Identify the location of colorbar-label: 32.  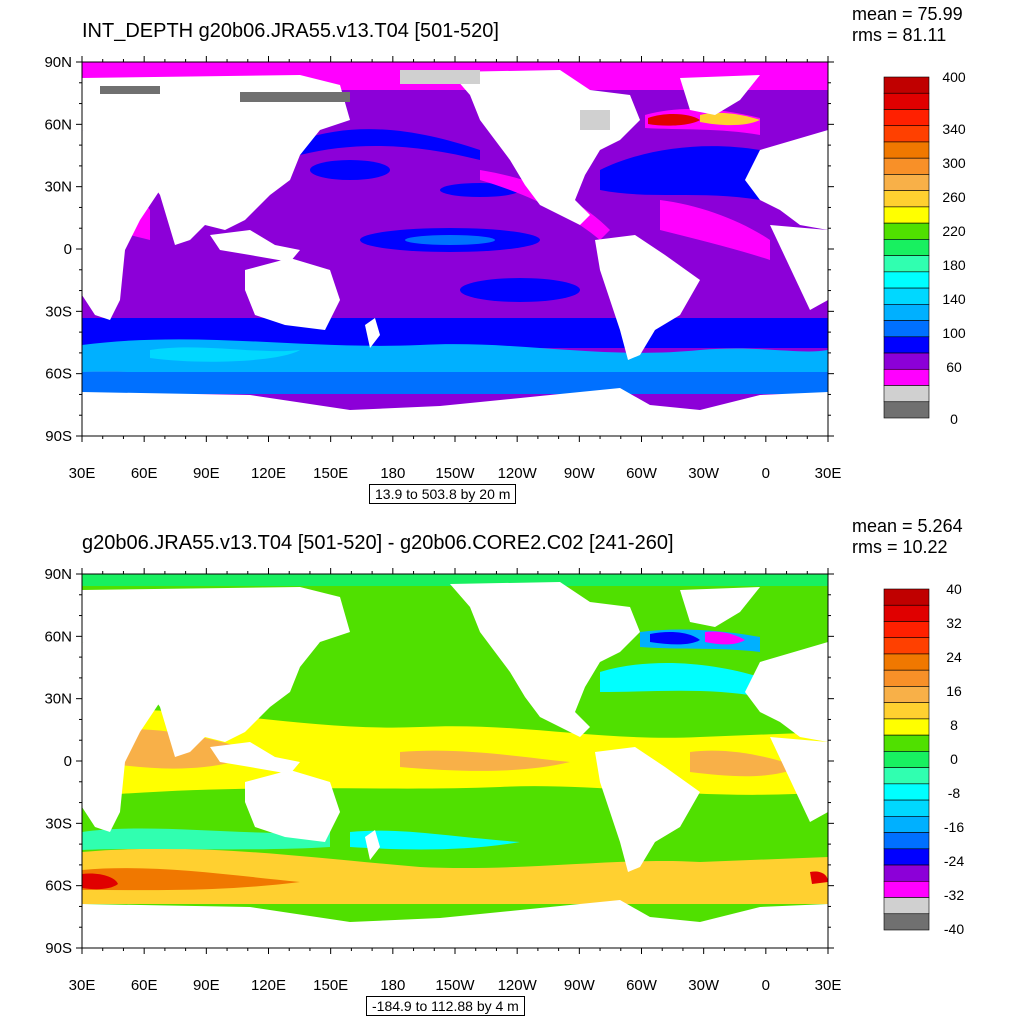
(954, 623).